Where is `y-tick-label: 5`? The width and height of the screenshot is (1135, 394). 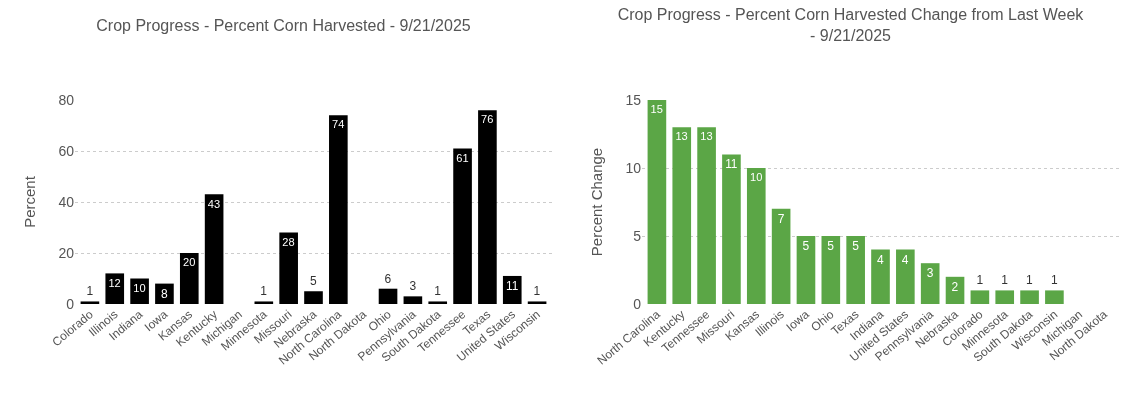 y-tick-label: 5 is located at coordinates (637, 235).